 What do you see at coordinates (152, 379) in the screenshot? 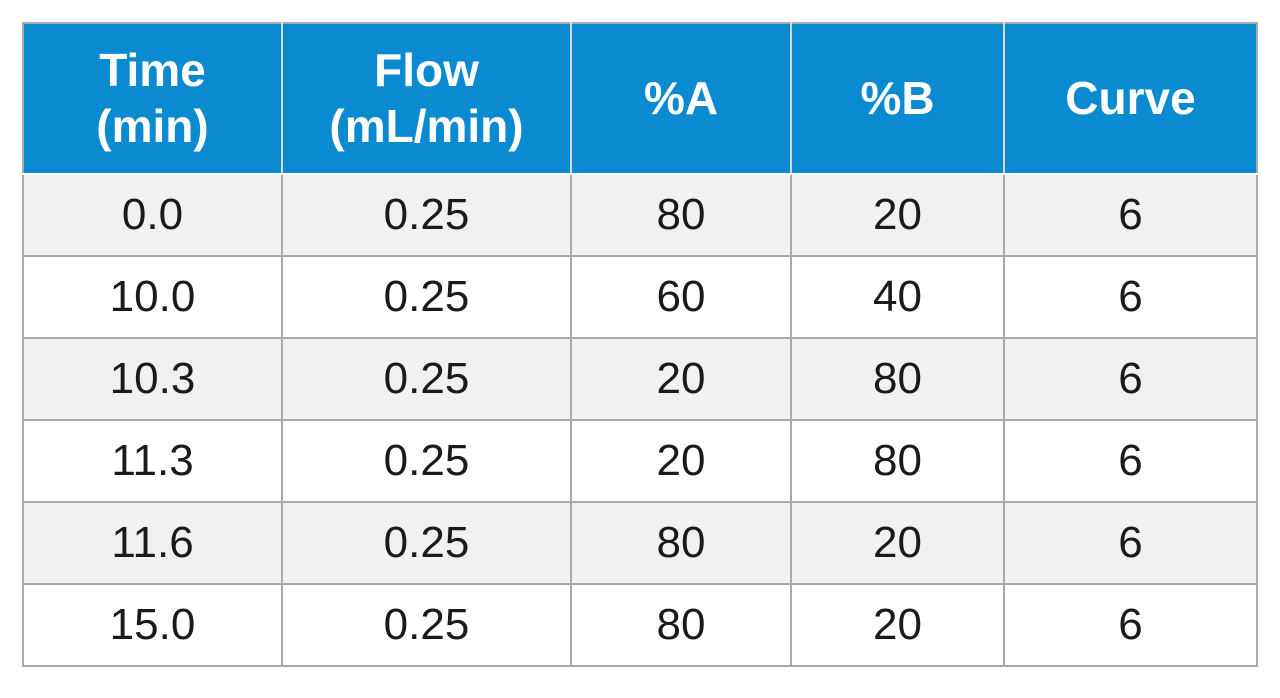
I see `cell-time: 10.3` at bounding box center [152, 379].